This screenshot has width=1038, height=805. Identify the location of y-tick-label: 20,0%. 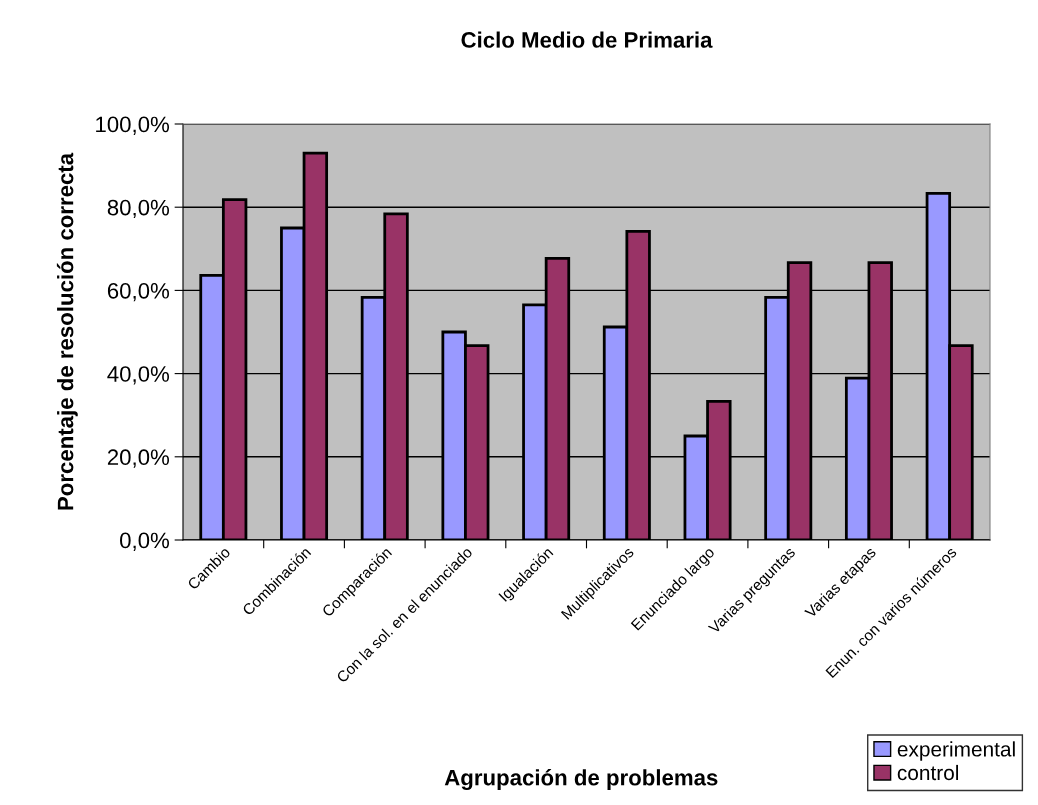
(138, 458).